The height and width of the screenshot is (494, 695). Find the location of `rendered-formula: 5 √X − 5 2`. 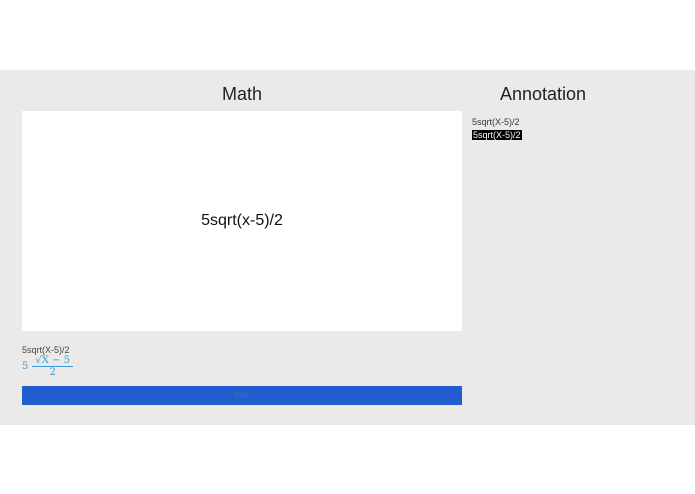

rendered-formula: 5 √X − 5 2 is located at coordinates (47, 366).